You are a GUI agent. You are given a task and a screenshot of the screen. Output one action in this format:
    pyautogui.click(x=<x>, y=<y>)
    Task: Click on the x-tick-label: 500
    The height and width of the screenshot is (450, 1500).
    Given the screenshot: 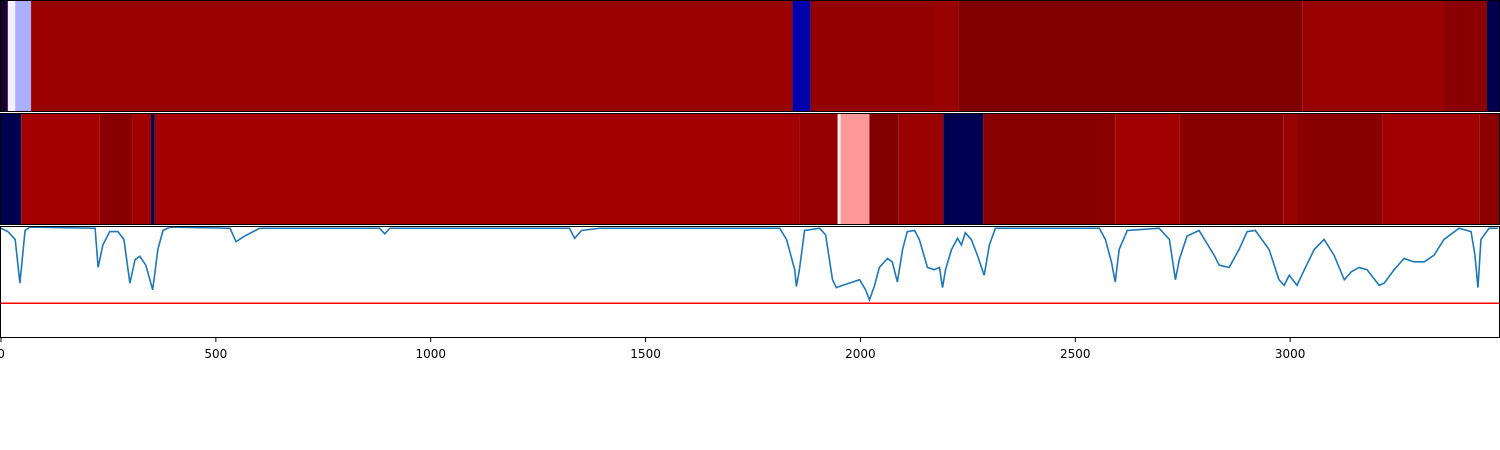 What is the action you would take?
    pyautogui.click(x=215, y=354)
    